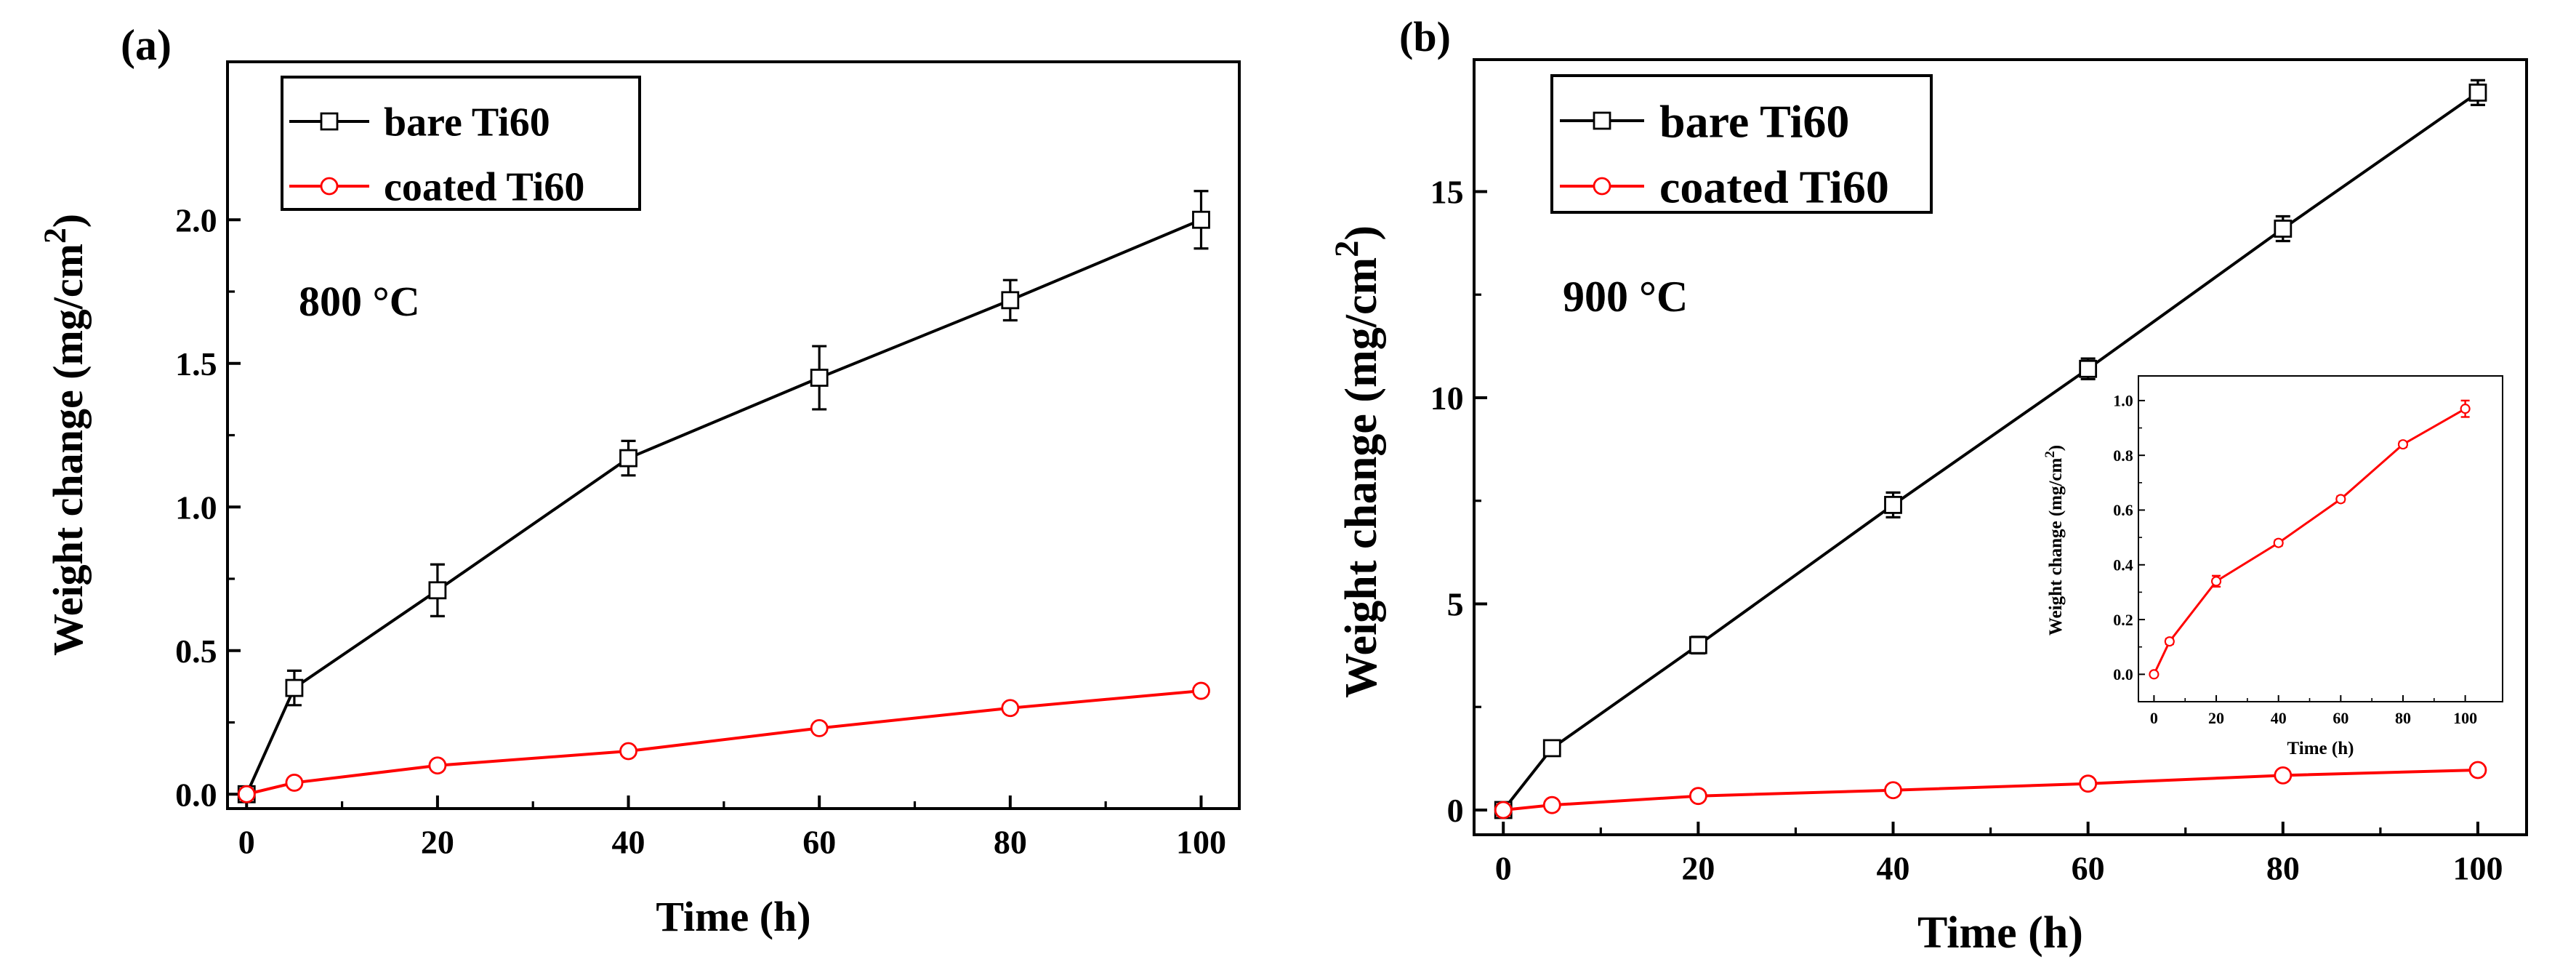 This screenshot has width=2576, height=978. Describe the element at coordinates (68, 221) in the screenshot. I see `panel-a-y-axis-label-close: )` at that location.